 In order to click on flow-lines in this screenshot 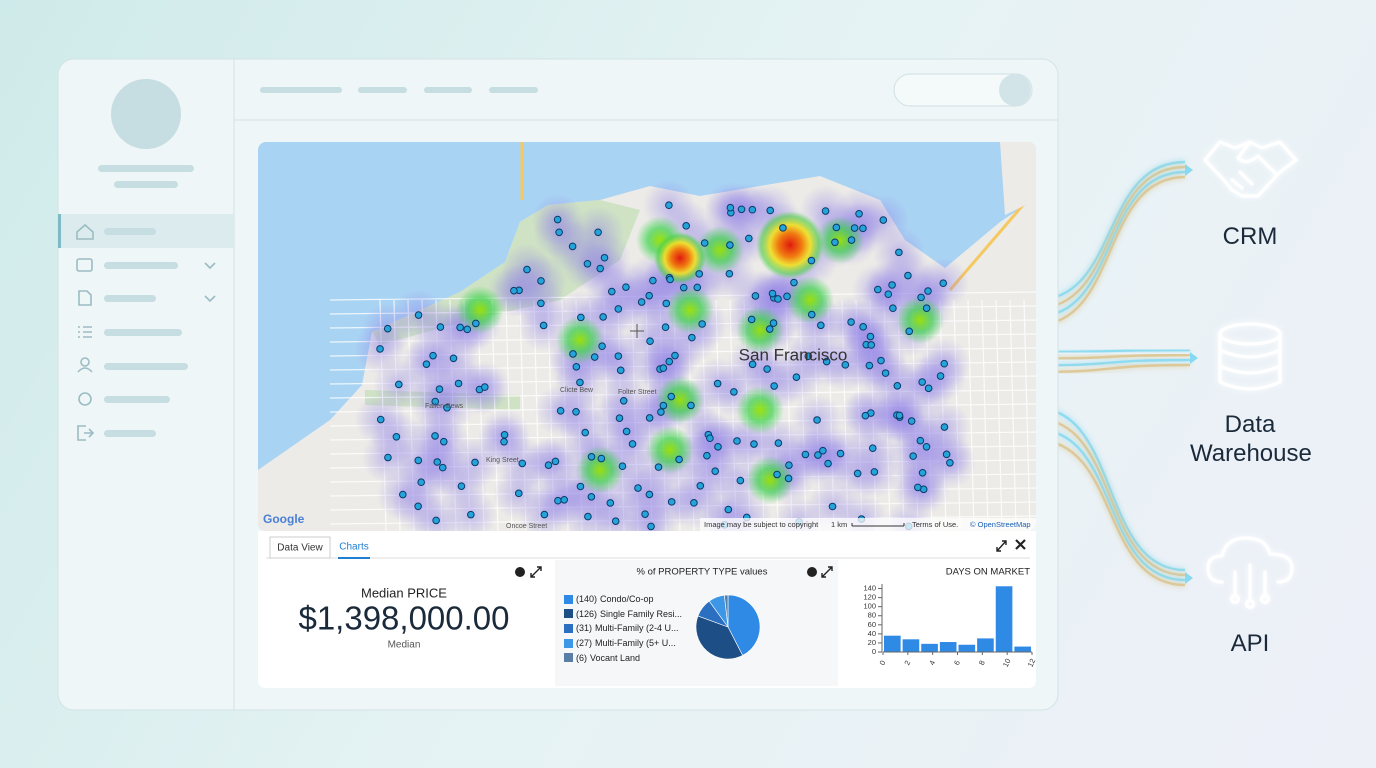, I will do `click(1116, 373)`.